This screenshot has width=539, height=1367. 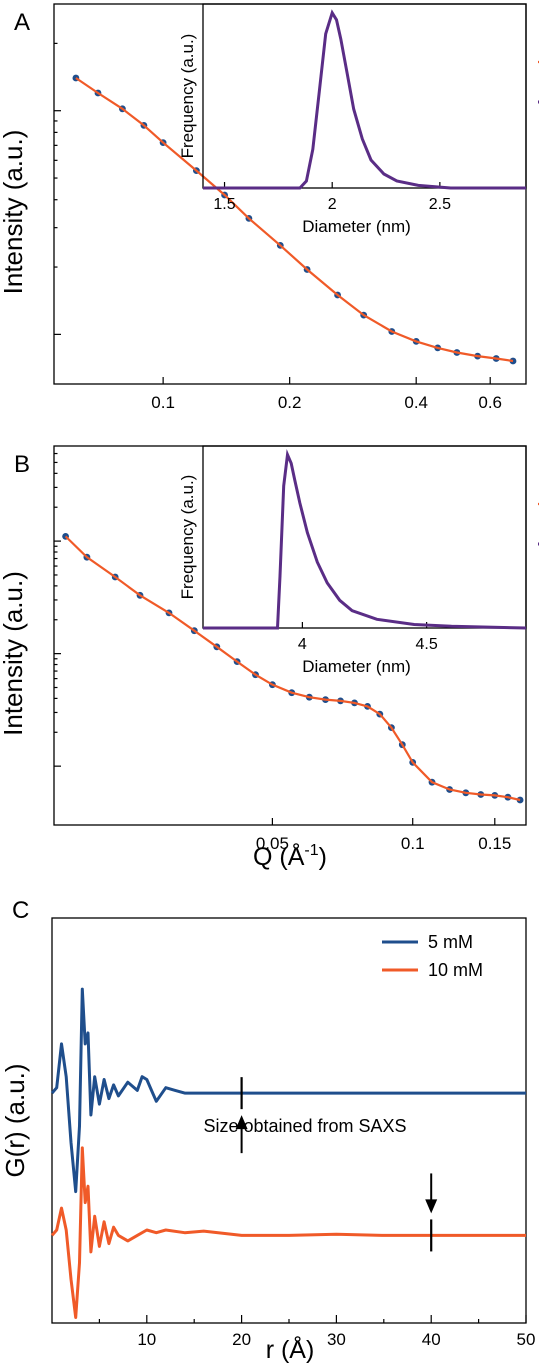 What do you see at coordinates (224, 204) in the screenshot?
I see `inset-x-tick-label: 1.5` at bounding box center [224, 204].